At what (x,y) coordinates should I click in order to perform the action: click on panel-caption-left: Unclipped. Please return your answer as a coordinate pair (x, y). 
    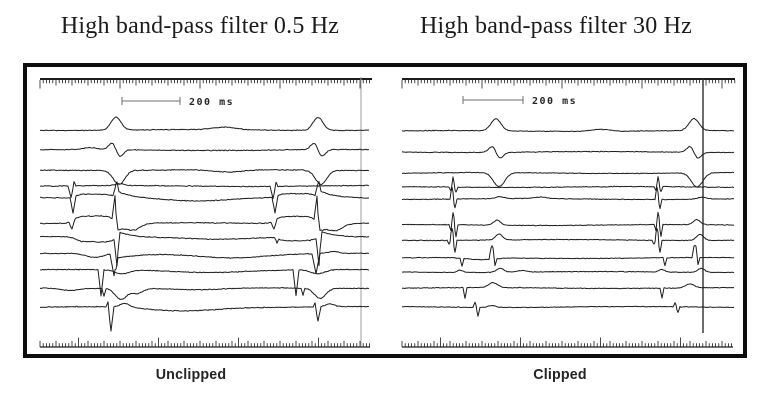
    Looking at the image, I should click on (191, 374).